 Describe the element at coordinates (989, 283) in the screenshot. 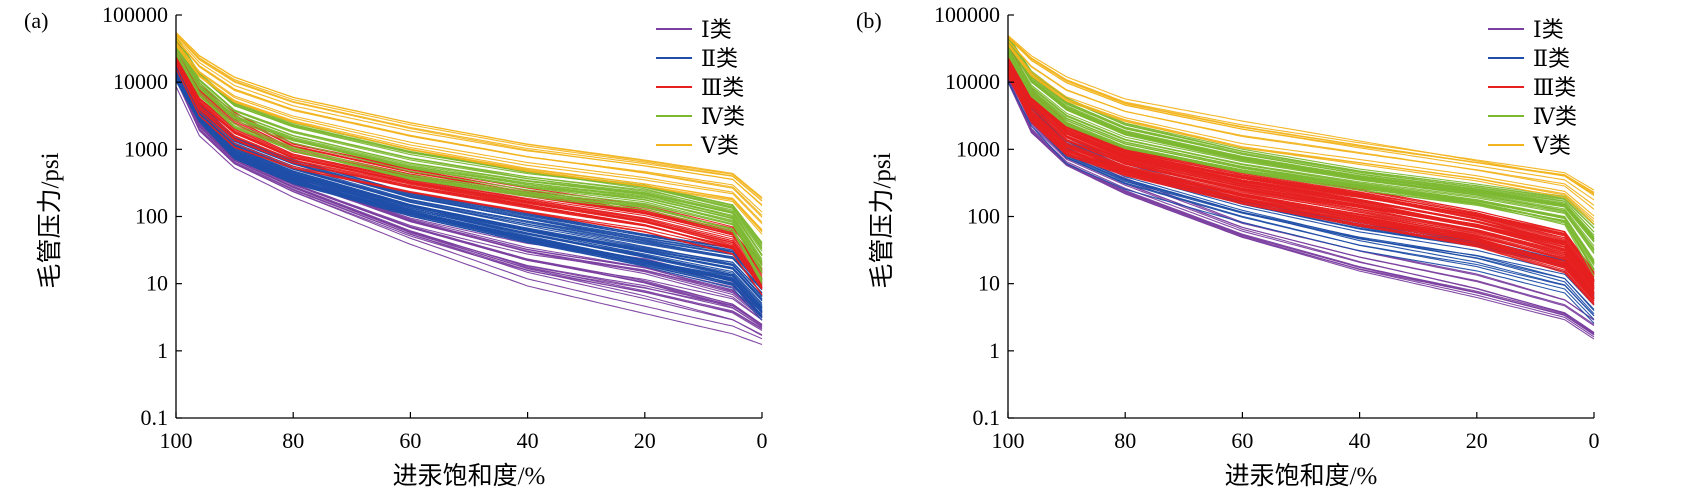

I see `y-tick-label: 10` at that location.